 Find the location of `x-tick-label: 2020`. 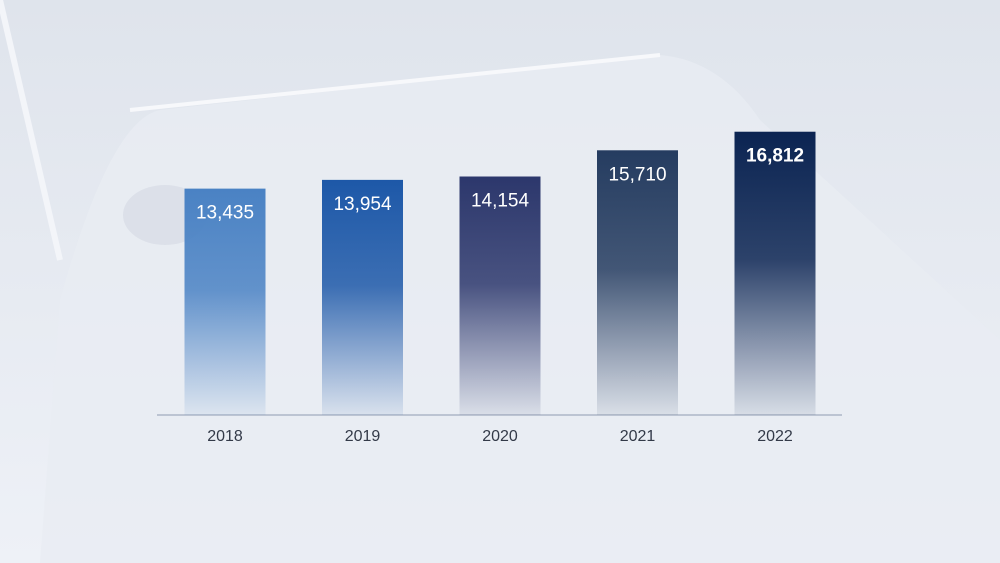

x-tick-label: 2020 is located at coordinates (500, 436).